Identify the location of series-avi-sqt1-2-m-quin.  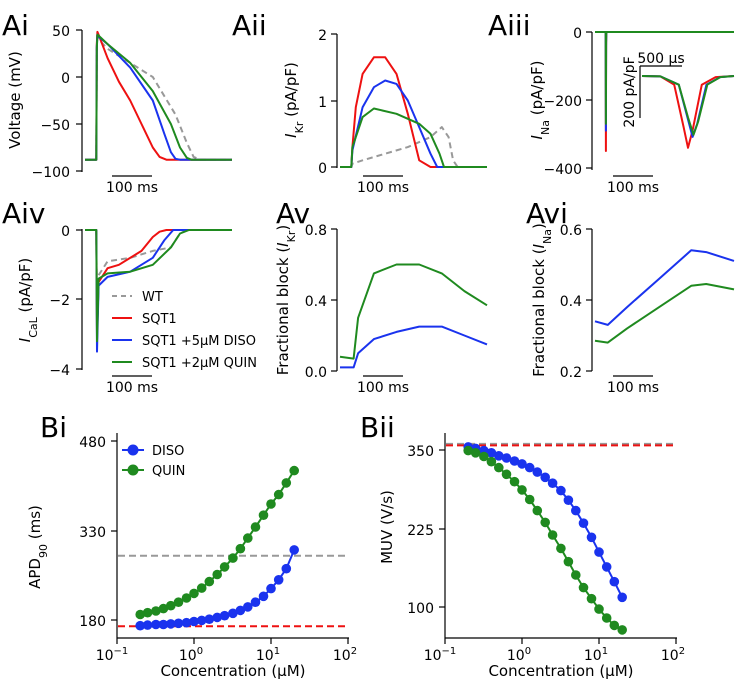
(664, 313).